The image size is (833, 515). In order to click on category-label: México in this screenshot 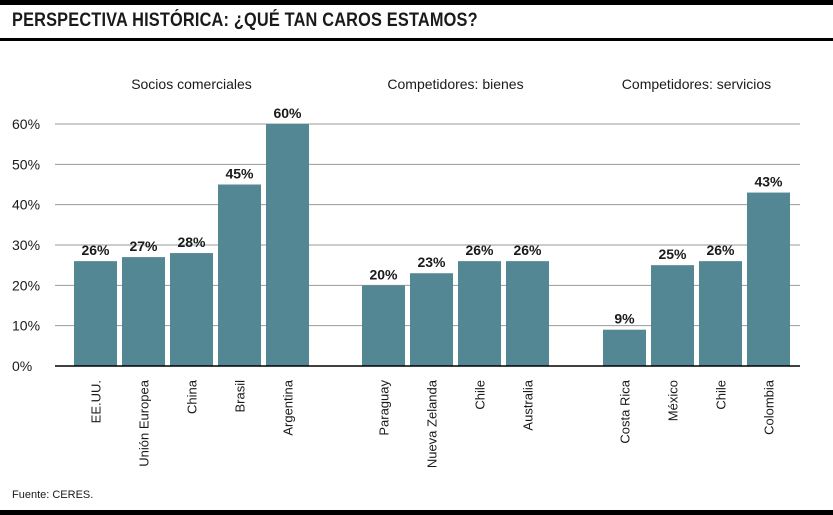, I will do `click(673, 400)`.